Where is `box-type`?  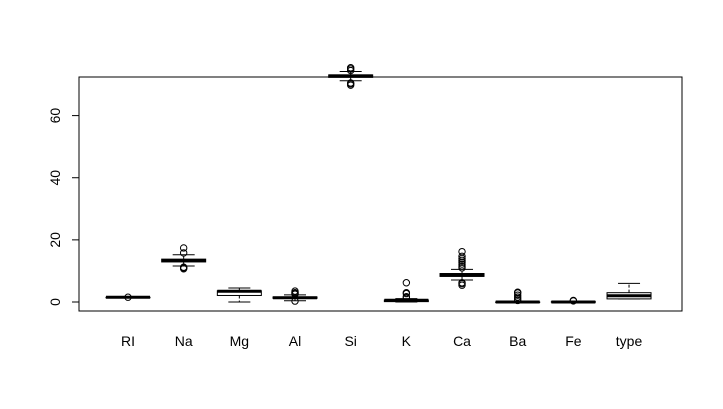
box-type is located at coordinates (629, 291).